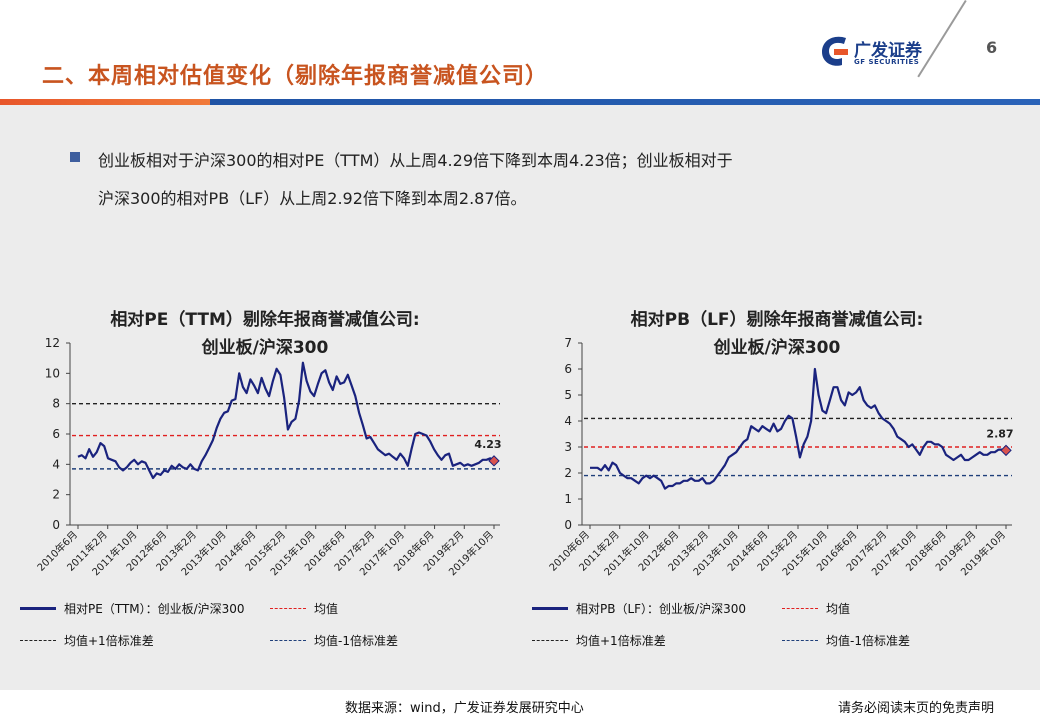  I want to click on pe-chart-title-line2: 创业板/沪深300, so click(265, 348).